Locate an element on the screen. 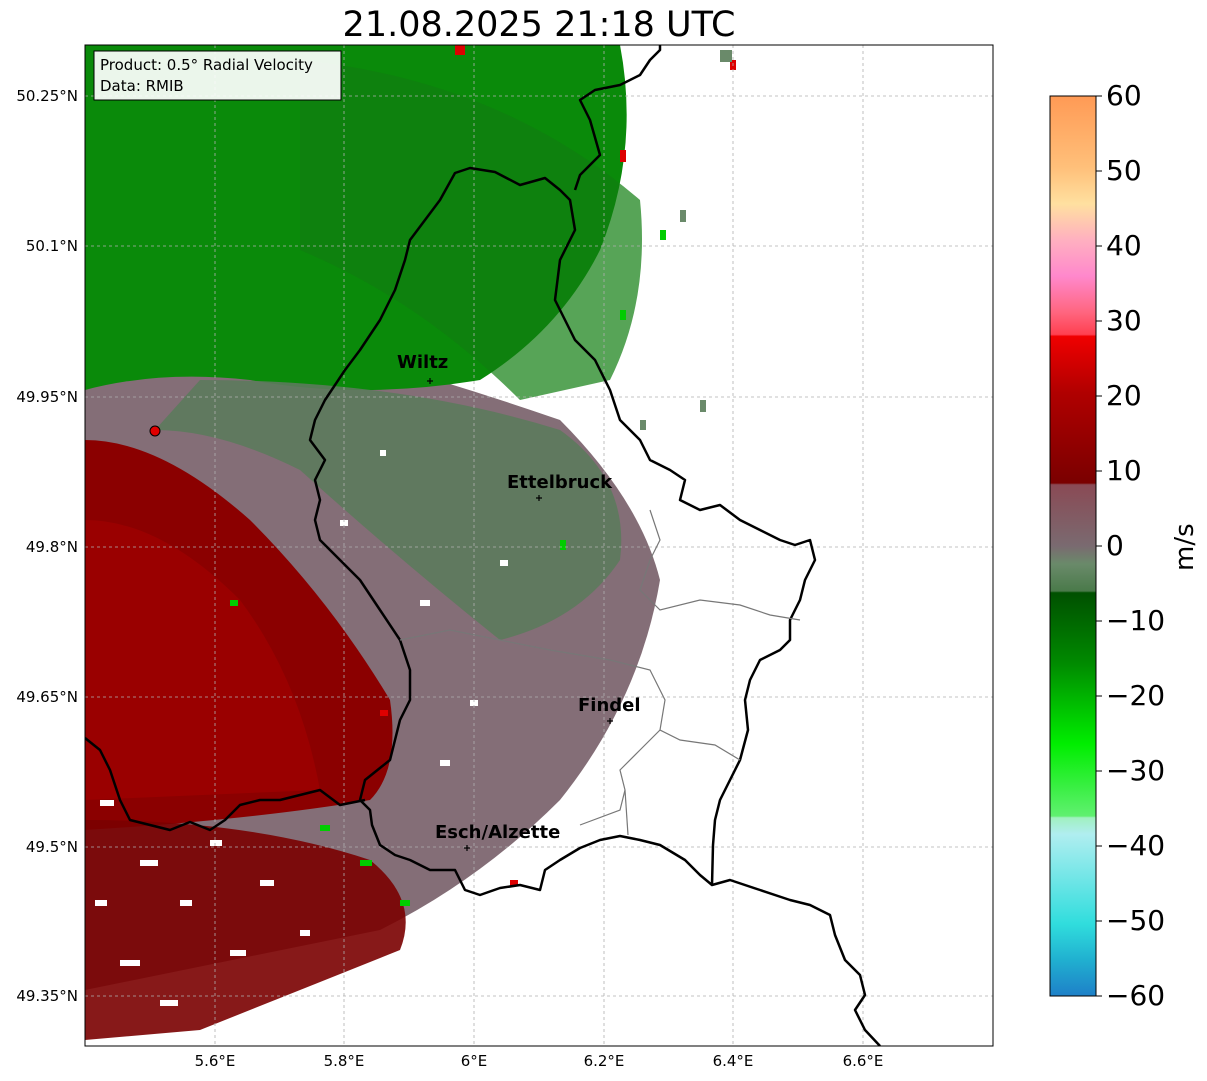  city-marker-findel is located at coordinates (610, 721).